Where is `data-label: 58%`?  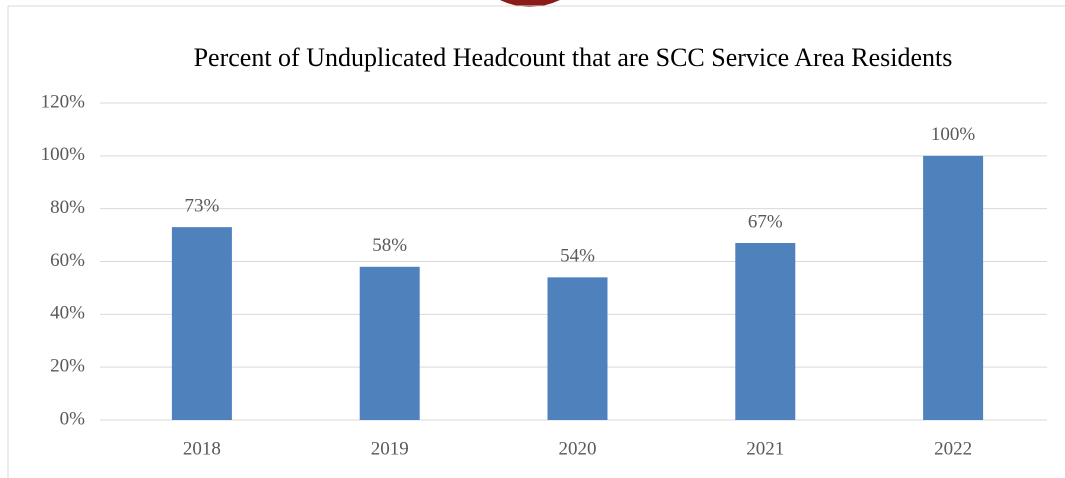
data-label: 58% is located at coordinates (389, 245).